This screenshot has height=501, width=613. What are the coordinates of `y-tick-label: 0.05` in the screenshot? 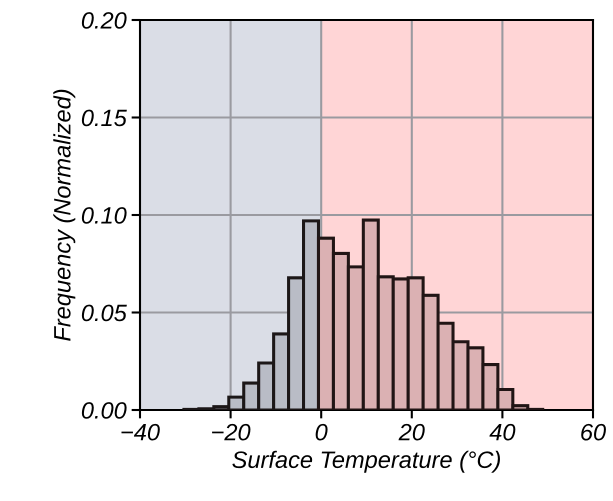 It's located at (104, 313).